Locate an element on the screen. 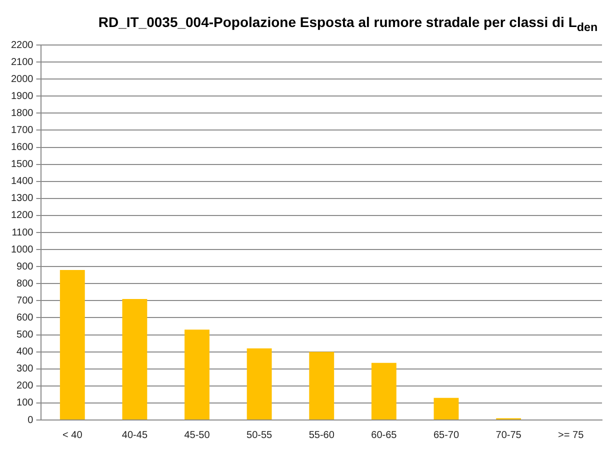 This screenshot has height=452, width=616. y-tick-label: 1900 is located at coordinates (22, 96).